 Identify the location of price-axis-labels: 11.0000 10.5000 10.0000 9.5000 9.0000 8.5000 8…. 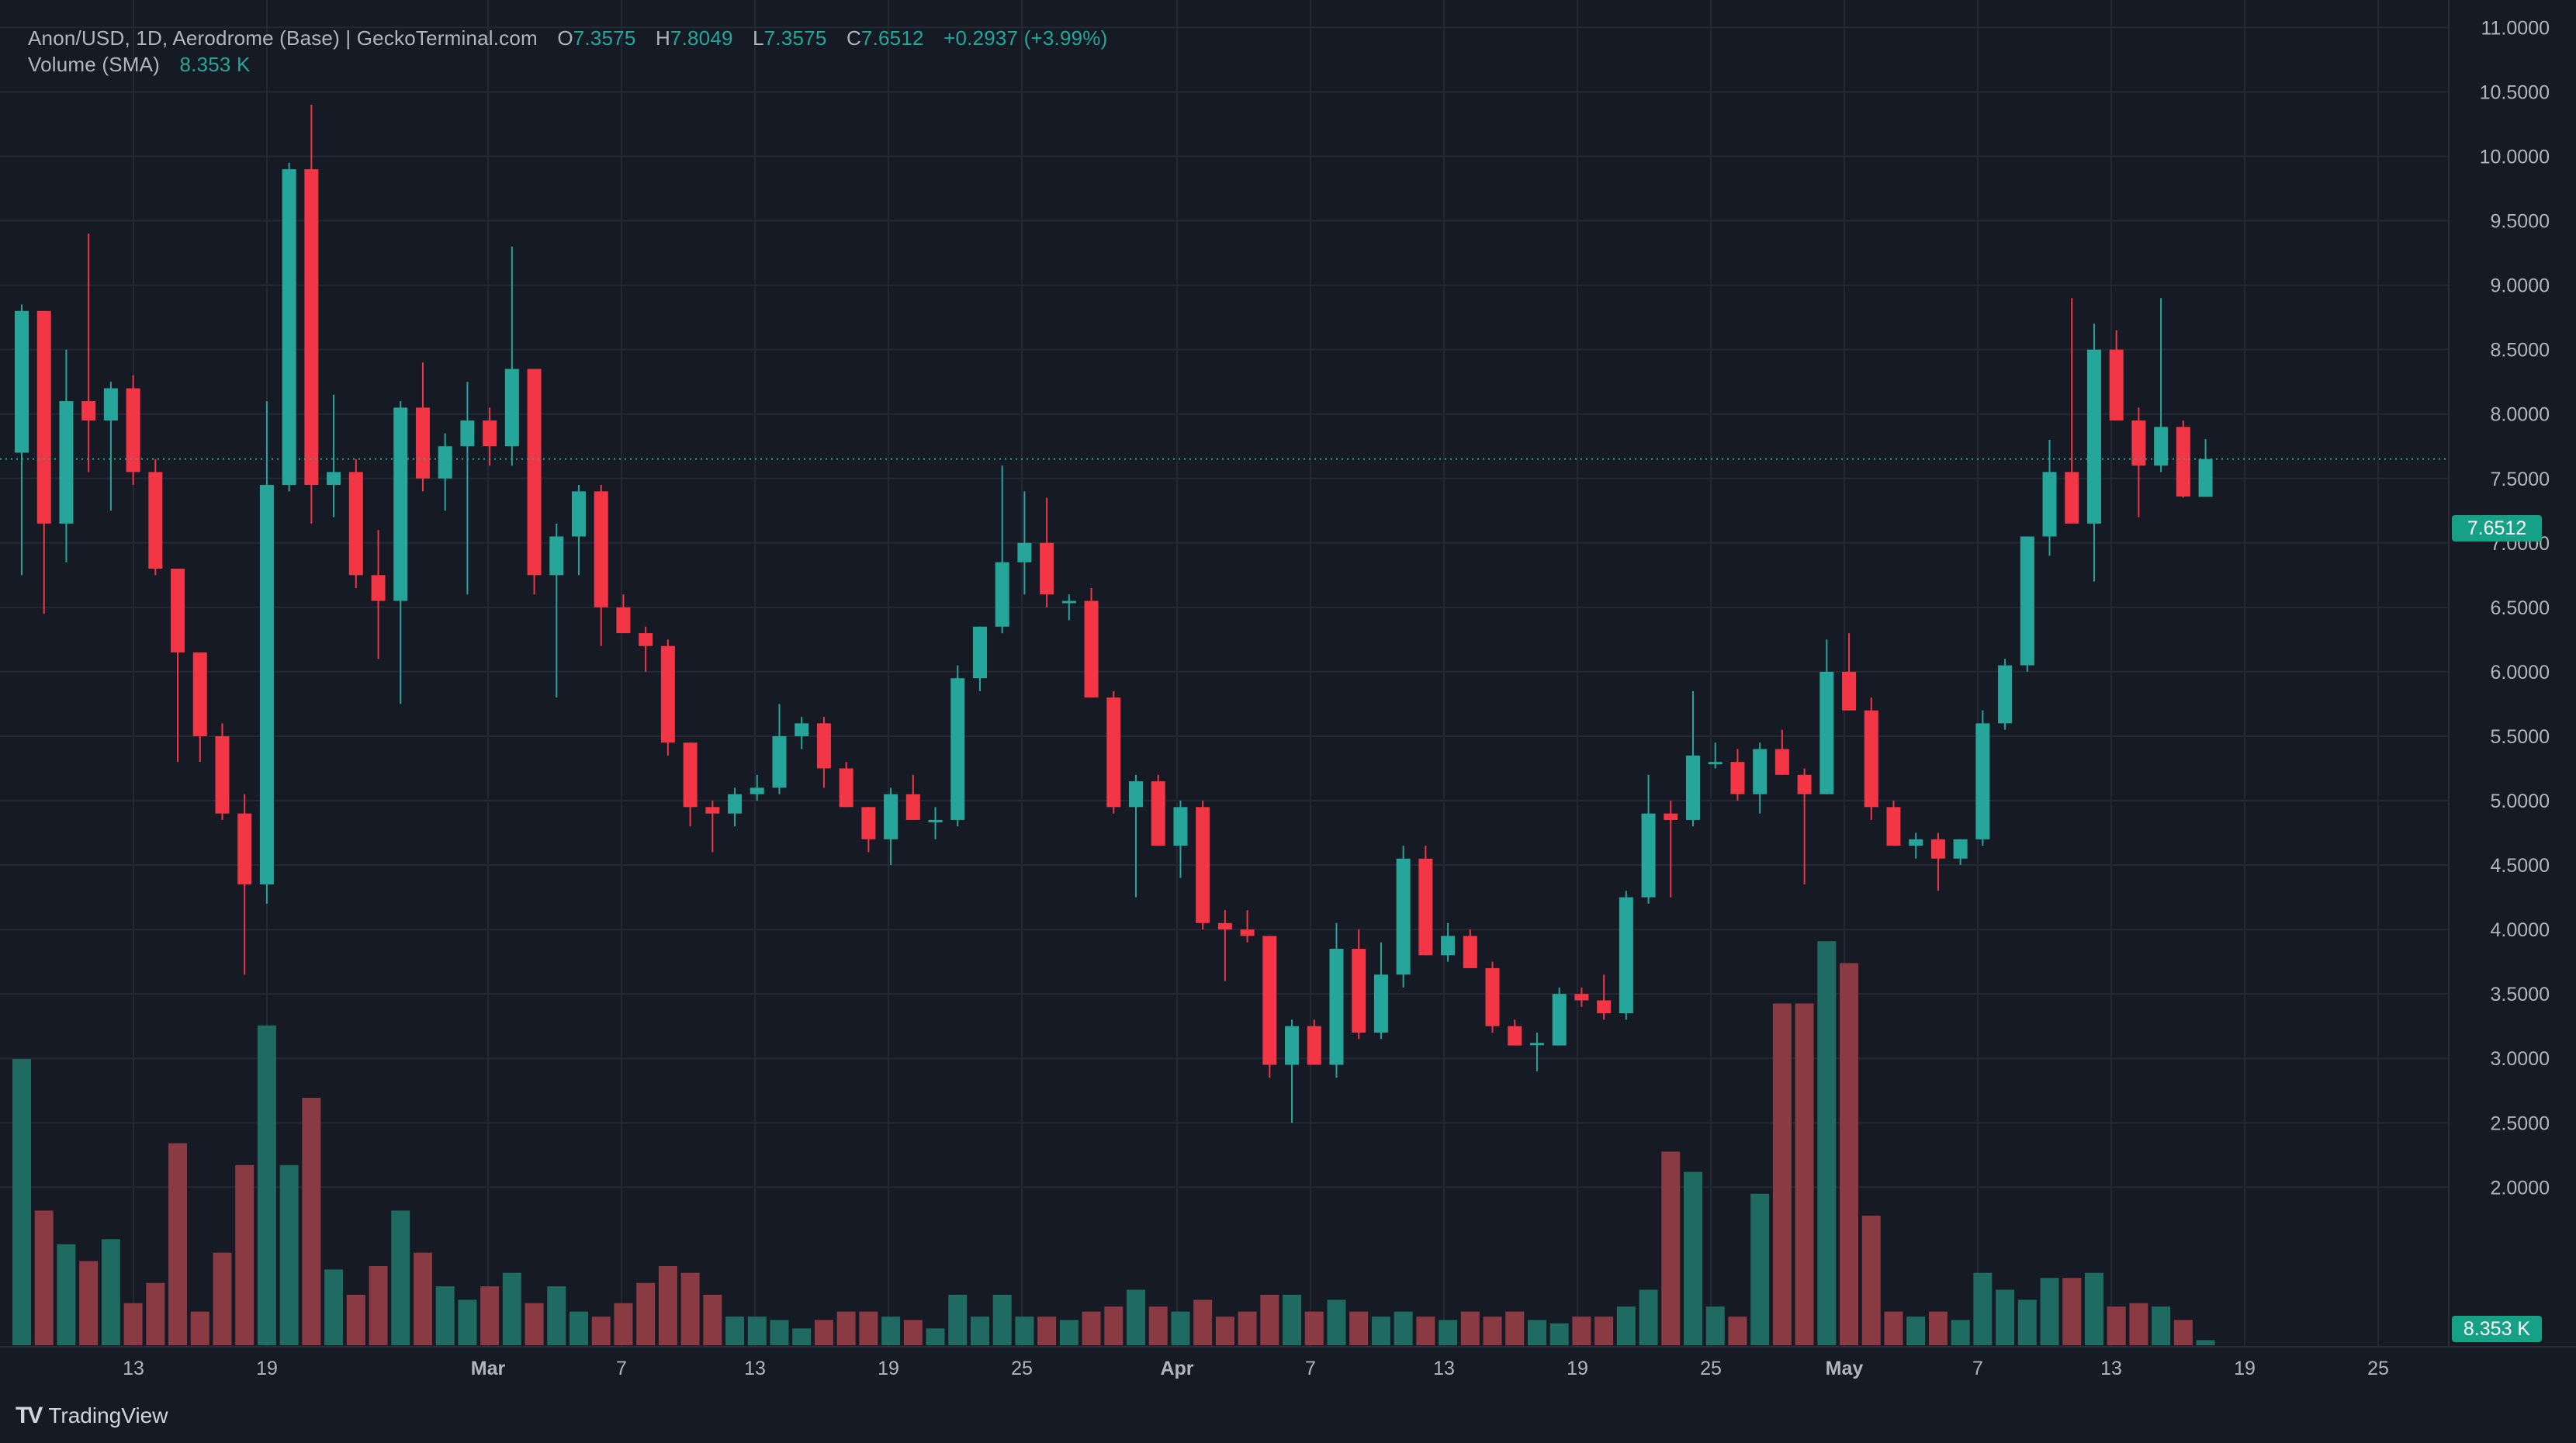
(2515, 608).